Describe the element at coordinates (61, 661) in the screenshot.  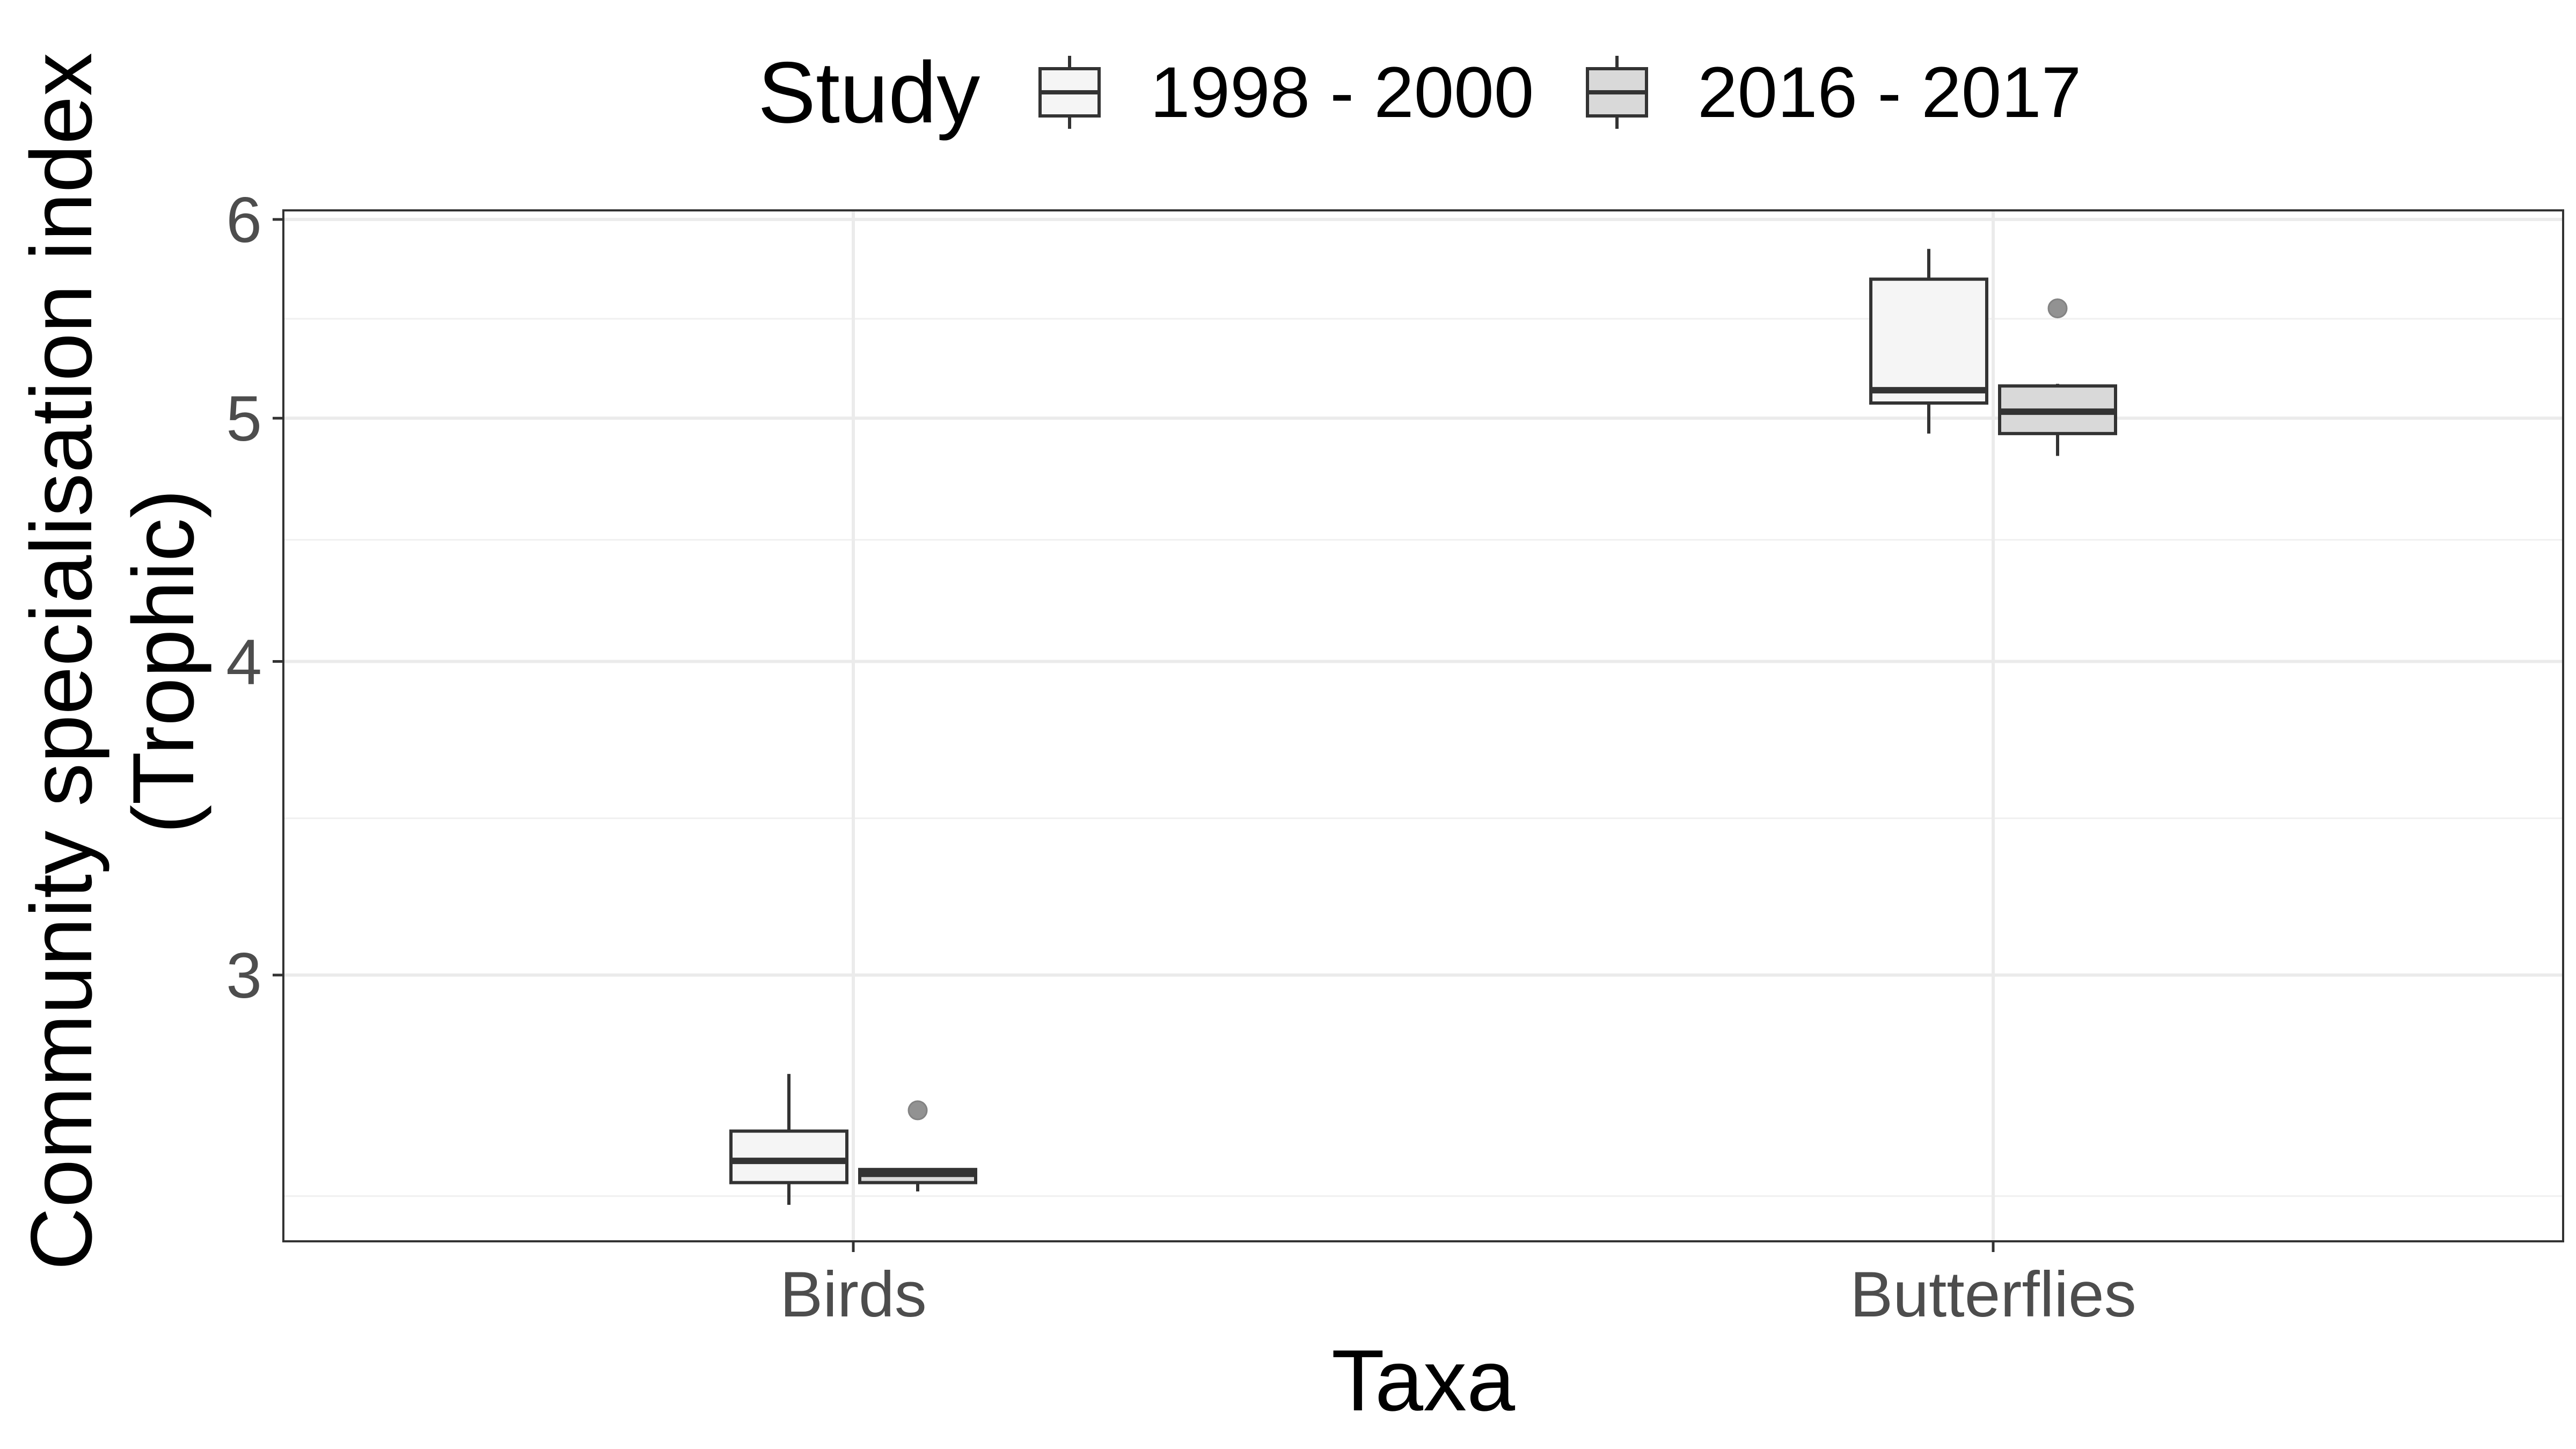
I see `y-axis-title-line-1: Community specialisation index` at that location.